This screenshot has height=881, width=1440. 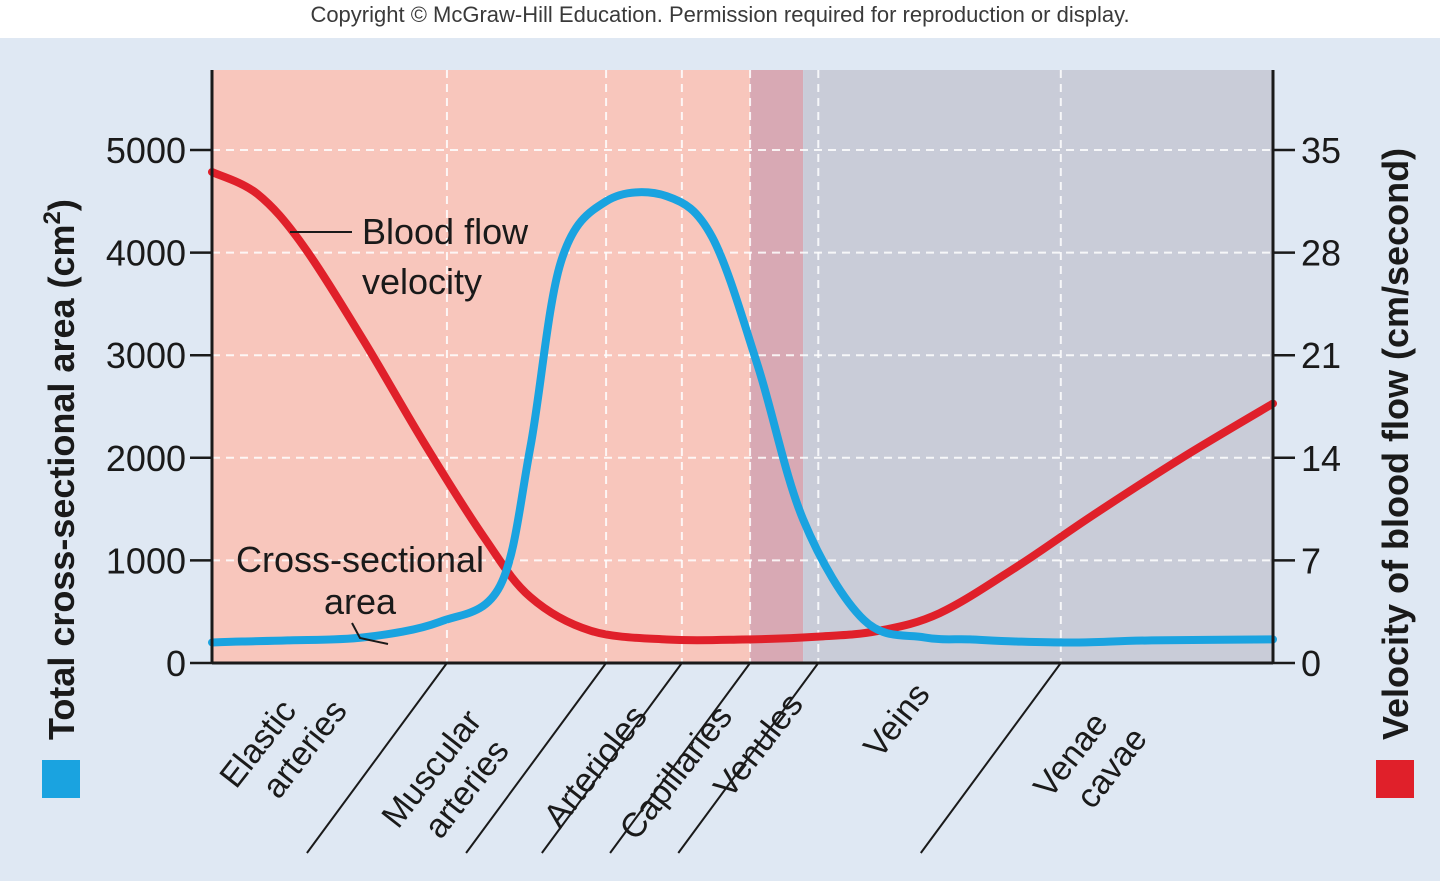 I want to click on velocity-annotation-line1: Blood flow, so click(x=445, y=231).